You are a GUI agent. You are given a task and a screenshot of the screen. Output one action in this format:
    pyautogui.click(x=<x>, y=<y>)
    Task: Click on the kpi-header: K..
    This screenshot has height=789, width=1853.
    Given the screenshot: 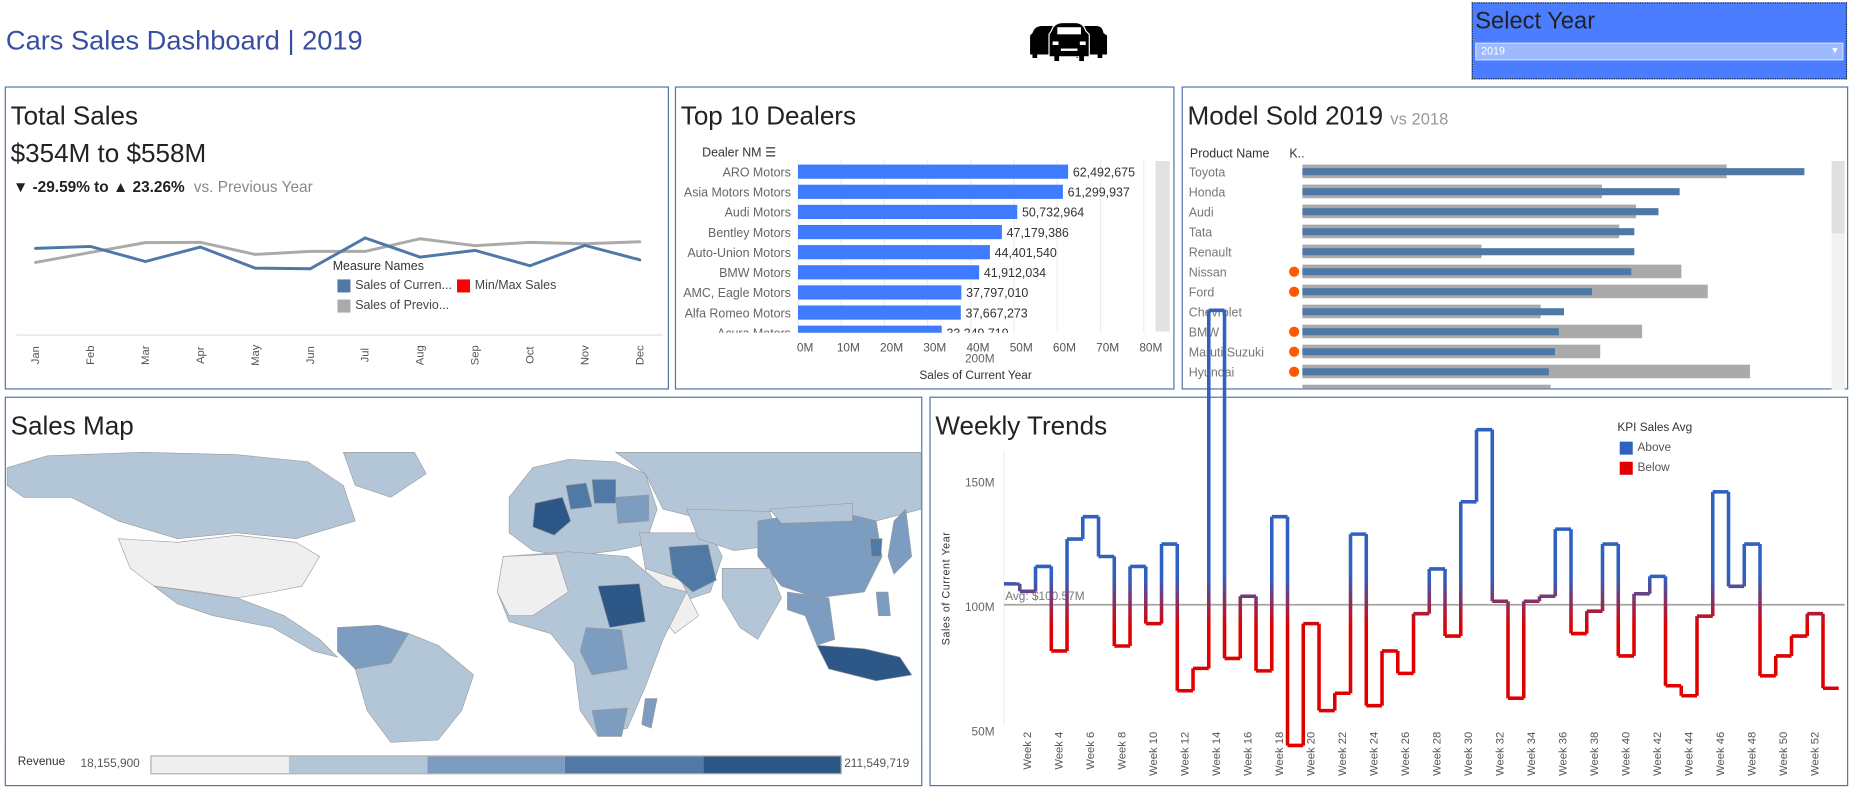 What is the action you would take?
    pyautogui.click(x=1297, y=154)
    